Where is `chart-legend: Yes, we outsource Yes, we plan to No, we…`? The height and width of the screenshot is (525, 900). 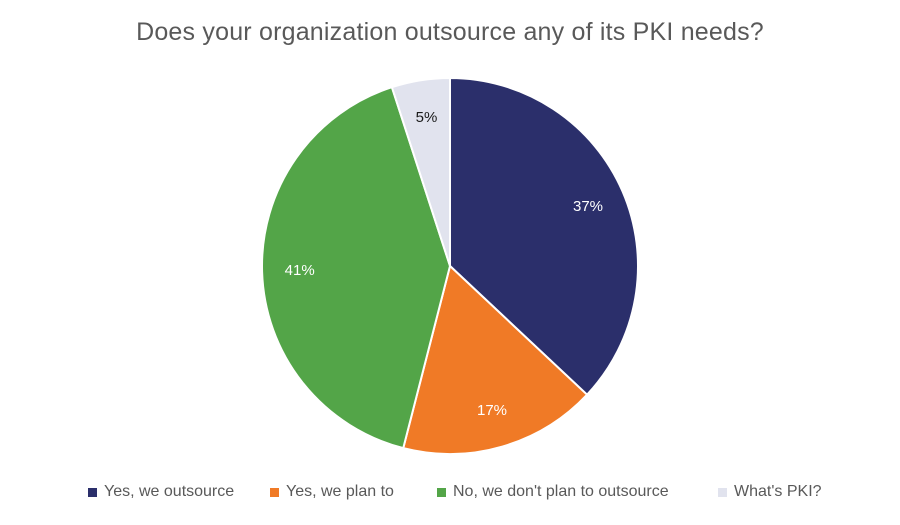
chart-legend: Yes, we outsource Yes, we plan to No, we… is located at coordinates (450, 495).